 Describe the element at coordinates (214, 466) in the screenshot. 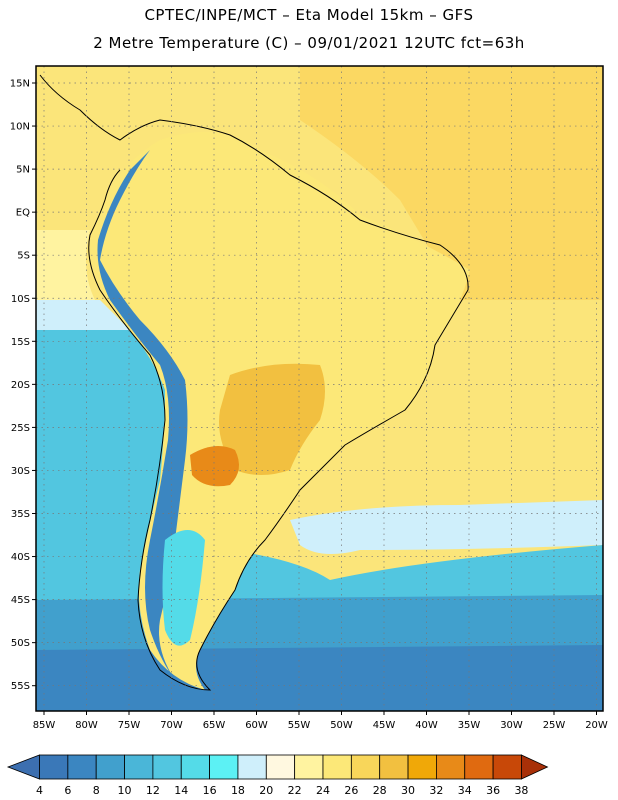

I see `field-land-hottest` at that location.